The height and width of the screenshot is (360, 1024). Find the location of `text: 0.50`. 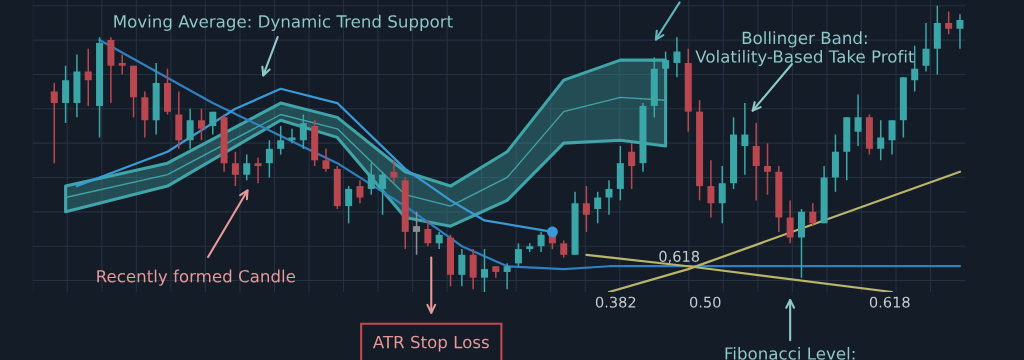

text: 0.50 is located at coordinates (705, 302).